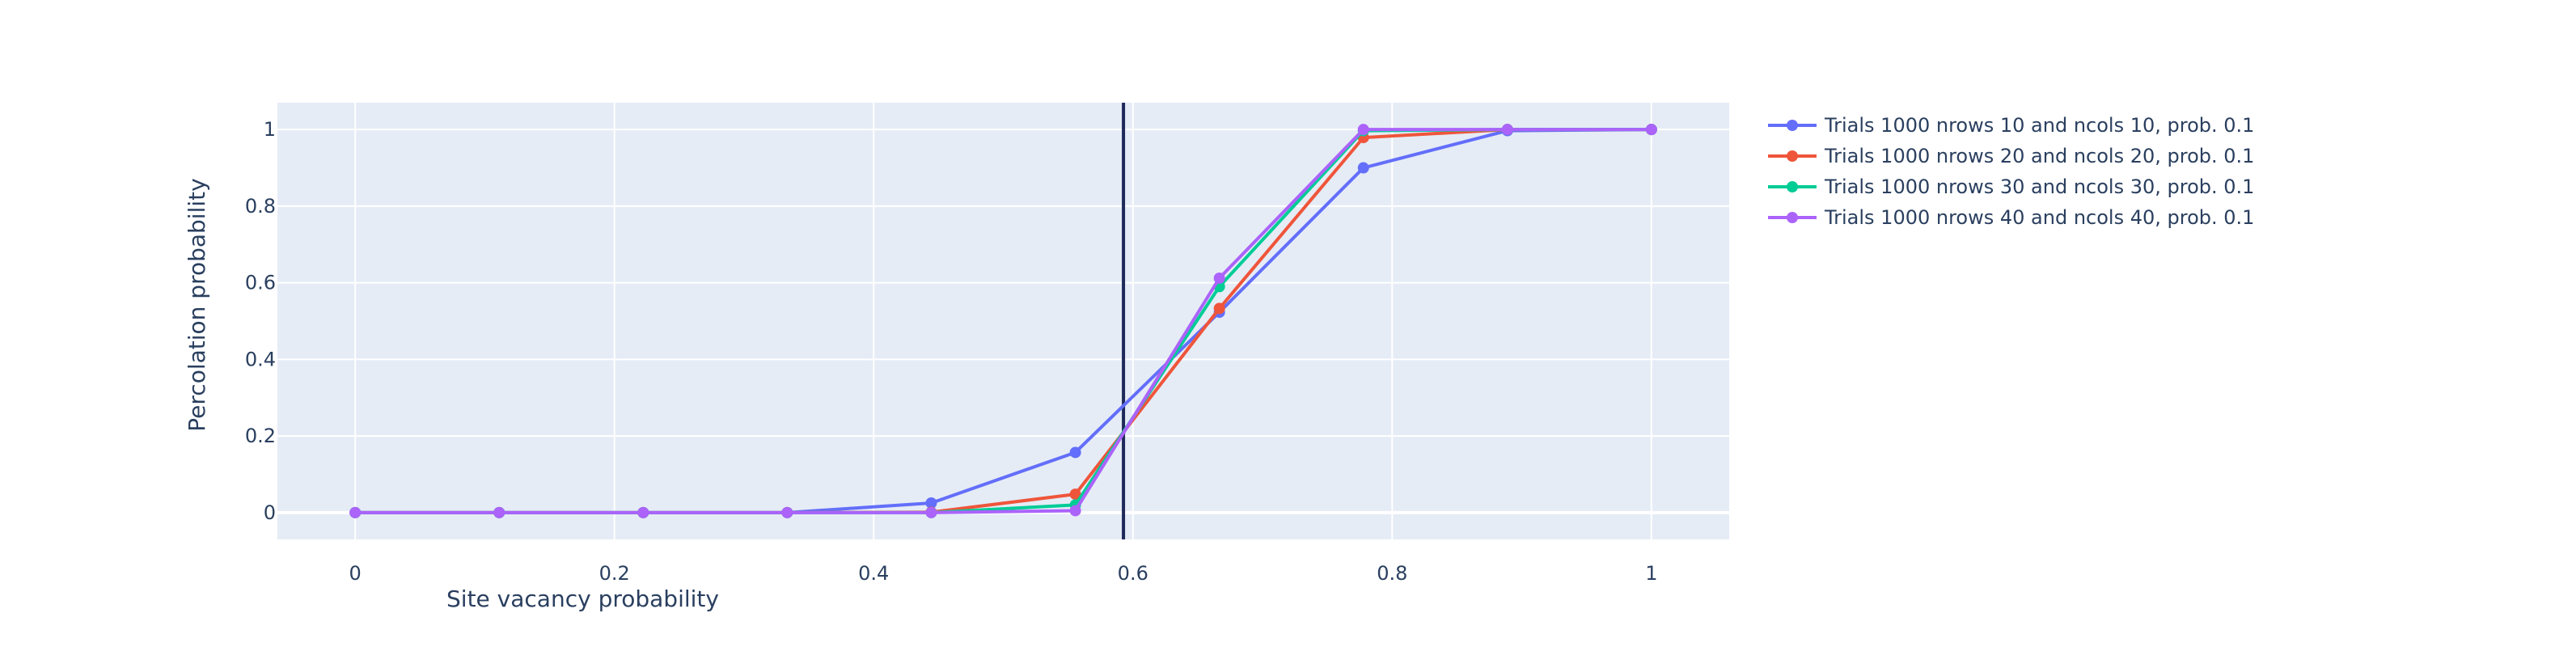  What do you see at coordinates (197, 304) in the screenshot?
I see `y-axis-title: Percolation probability` at bounding box center [197, 304].